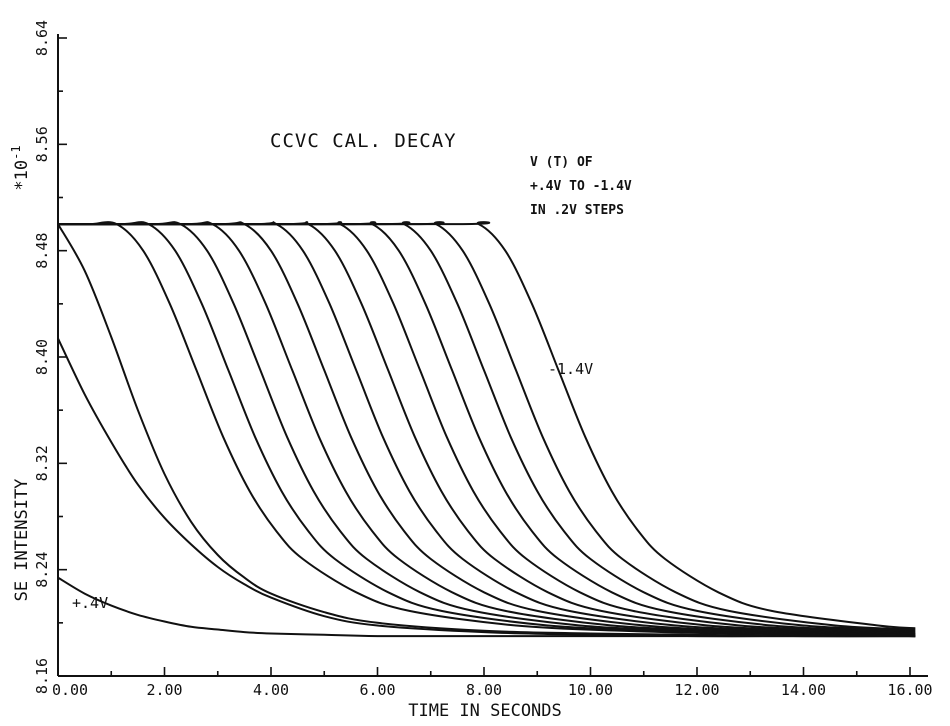  Describe the element at coordinates (803, 690) in the screenshot. I see `x-tick-label: 14.00` at that location.